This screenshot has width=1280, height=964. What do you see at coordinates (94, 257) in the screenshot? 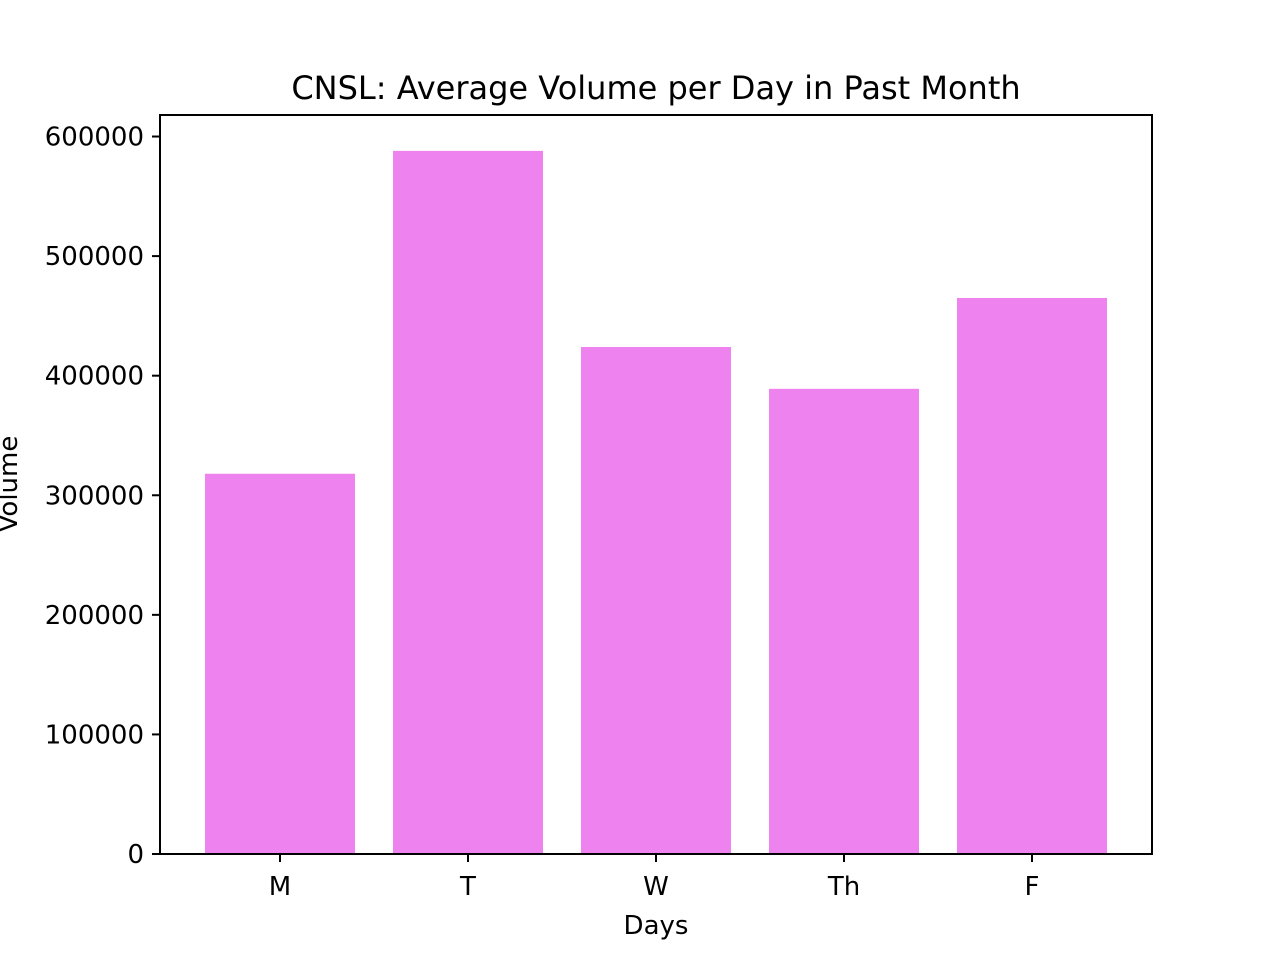
I see `y-tick-label: 500000` at bounding box center [94, 257].